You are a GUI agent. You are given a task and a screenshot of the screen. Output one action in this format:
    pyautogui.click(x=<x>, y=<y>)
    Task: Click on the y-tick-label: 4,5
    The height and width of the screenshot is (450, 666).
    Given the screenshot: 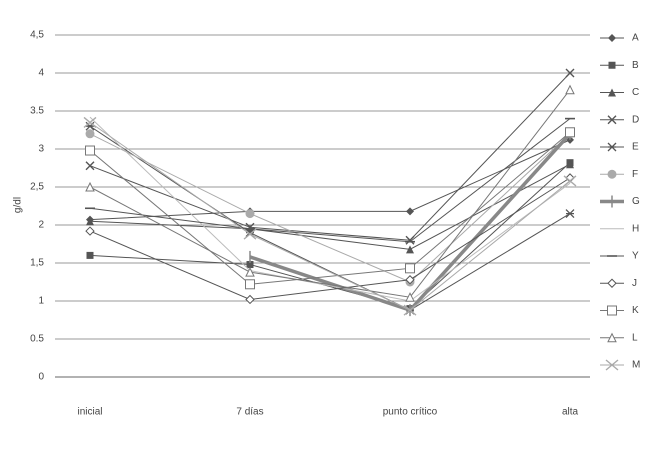 What is the action you would take?
    pyautogui.click(x=37, y=35)
    